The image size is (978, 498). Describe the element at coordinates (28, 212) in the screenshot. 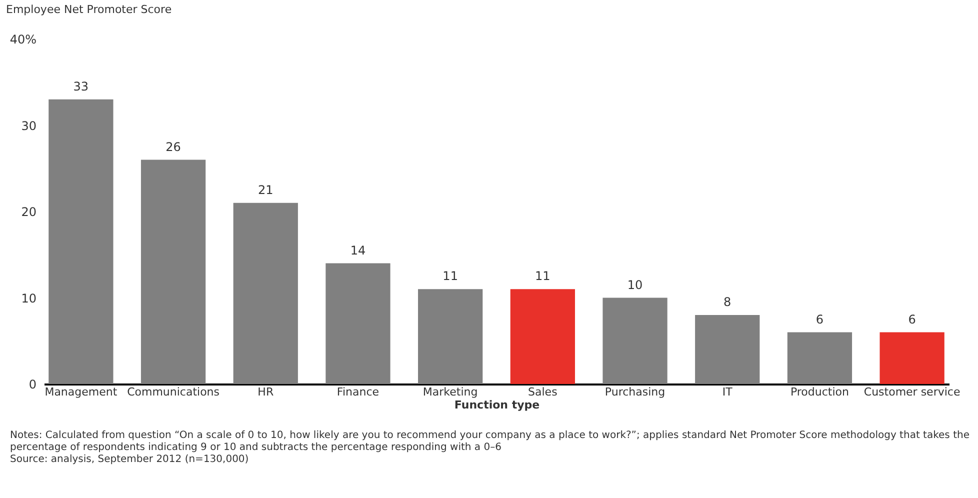

I see `y-tick-label: 20` at that location.